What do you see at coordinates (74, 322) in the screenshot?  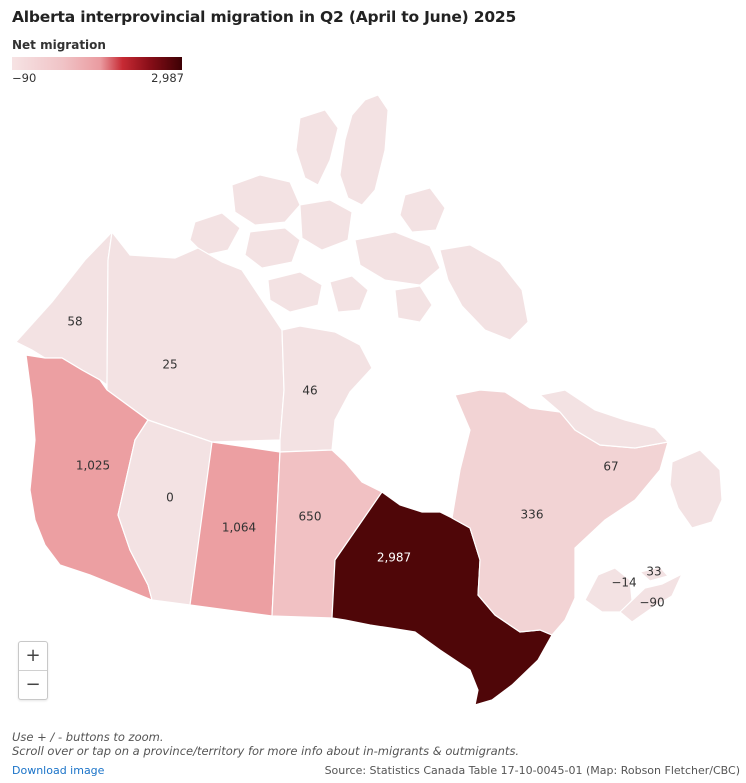 I see `label-yukon: 58` at bounding box center [74, 322].